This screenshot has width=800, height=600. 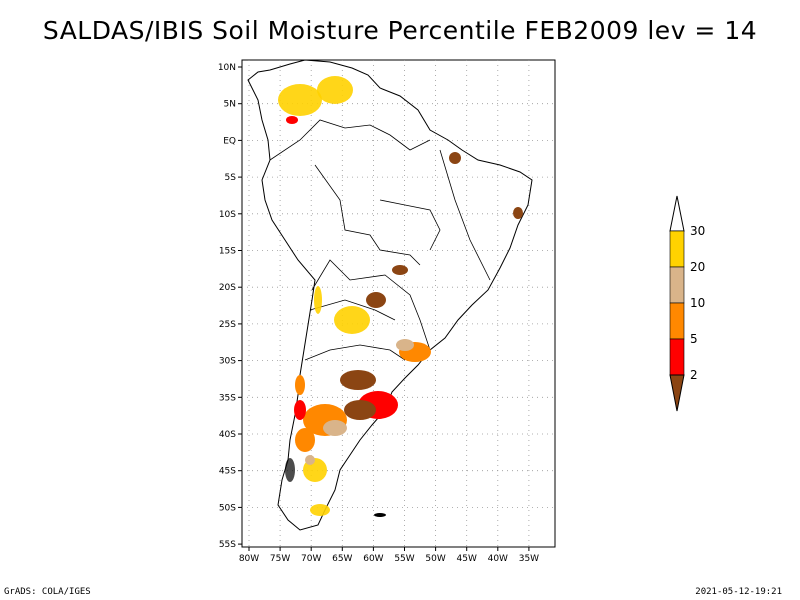 What do you see at coordinates (231, 178) in the screenshot?
I see `lat-tick-label: 5S` at bounding box center [231, 178].